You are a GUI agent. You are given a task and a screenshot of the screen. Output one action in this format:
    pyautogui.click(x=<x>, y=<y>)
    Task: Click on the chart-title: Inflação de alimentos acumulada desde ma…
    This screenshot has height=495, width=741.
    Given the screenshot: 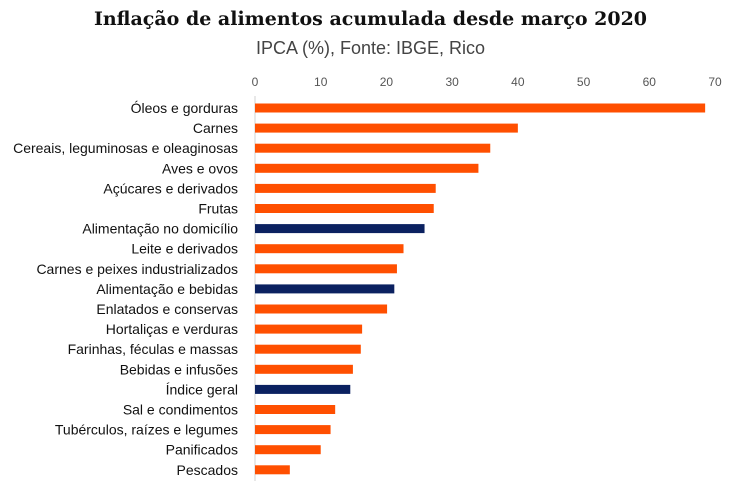 What is the action you would take?
    pyautogui.click(x=370, y=19)
    